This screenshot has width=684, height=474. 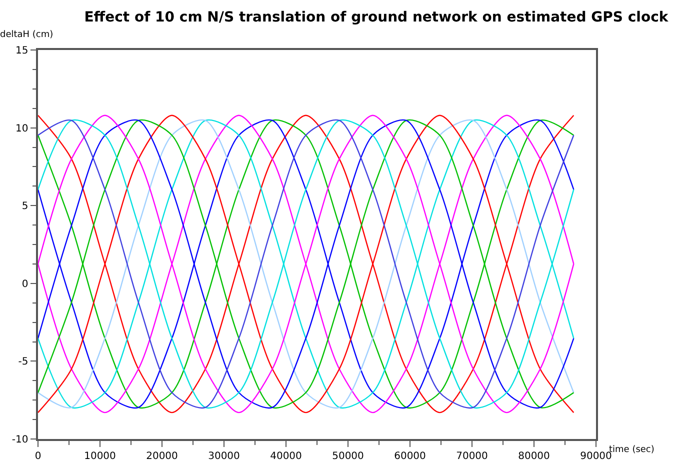 What do you see at coordinates (534, 456) in the screenshot?
I see `x-tick-label: 80000` at bounding box center [534, 456].